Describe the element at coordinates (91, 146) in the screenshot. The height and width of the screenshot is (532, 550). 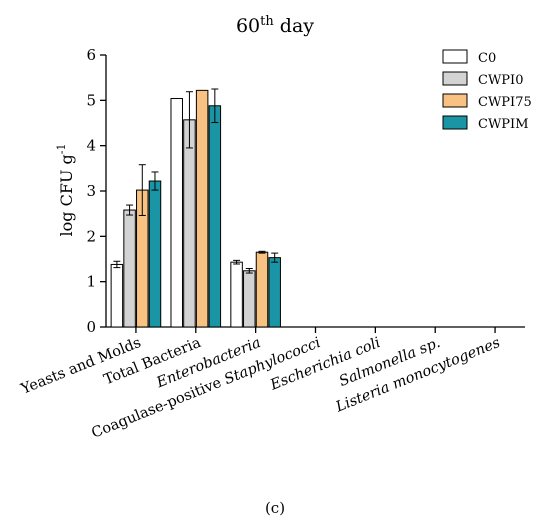
I see `y-tick-label: 4` at that location.